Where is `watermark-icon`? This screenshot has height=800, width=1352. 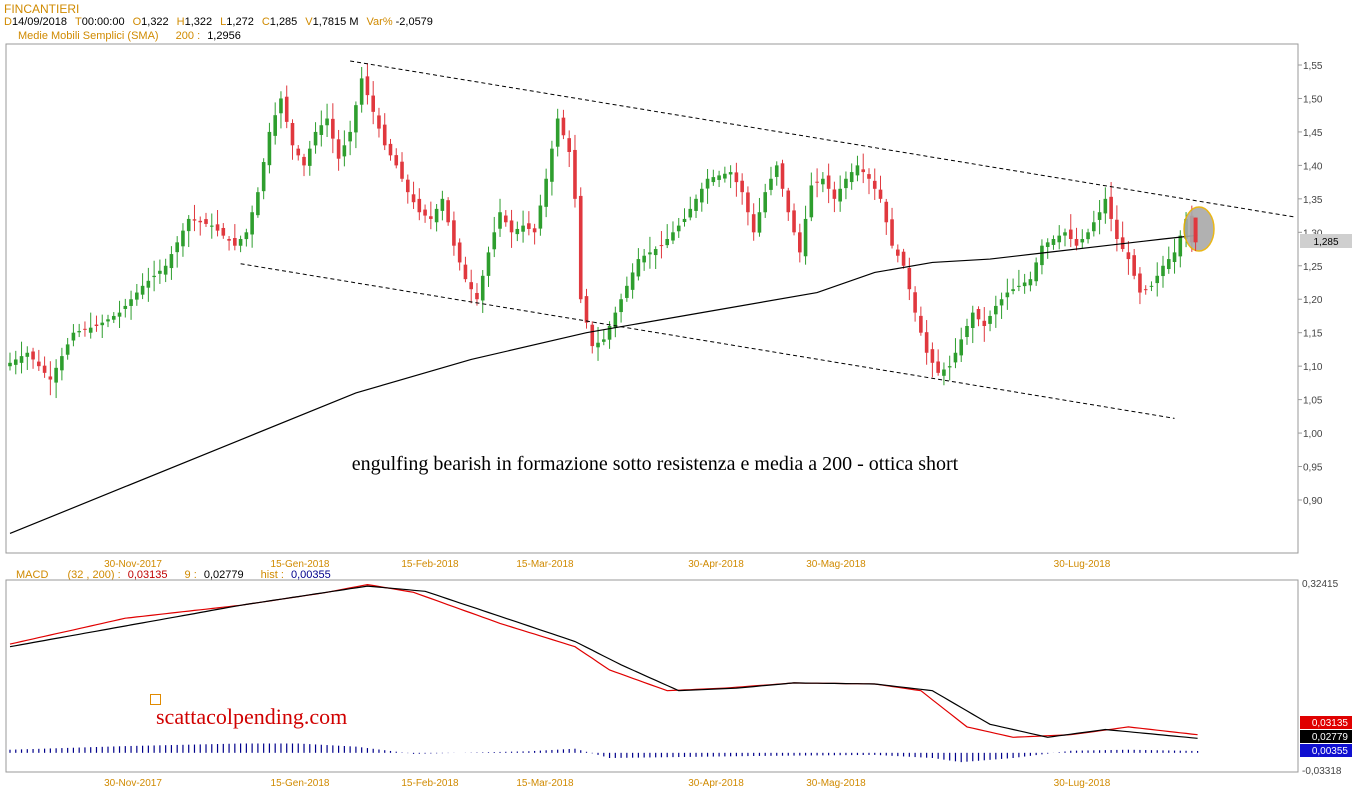
watermark-icon is located at coordinates (155, 699).